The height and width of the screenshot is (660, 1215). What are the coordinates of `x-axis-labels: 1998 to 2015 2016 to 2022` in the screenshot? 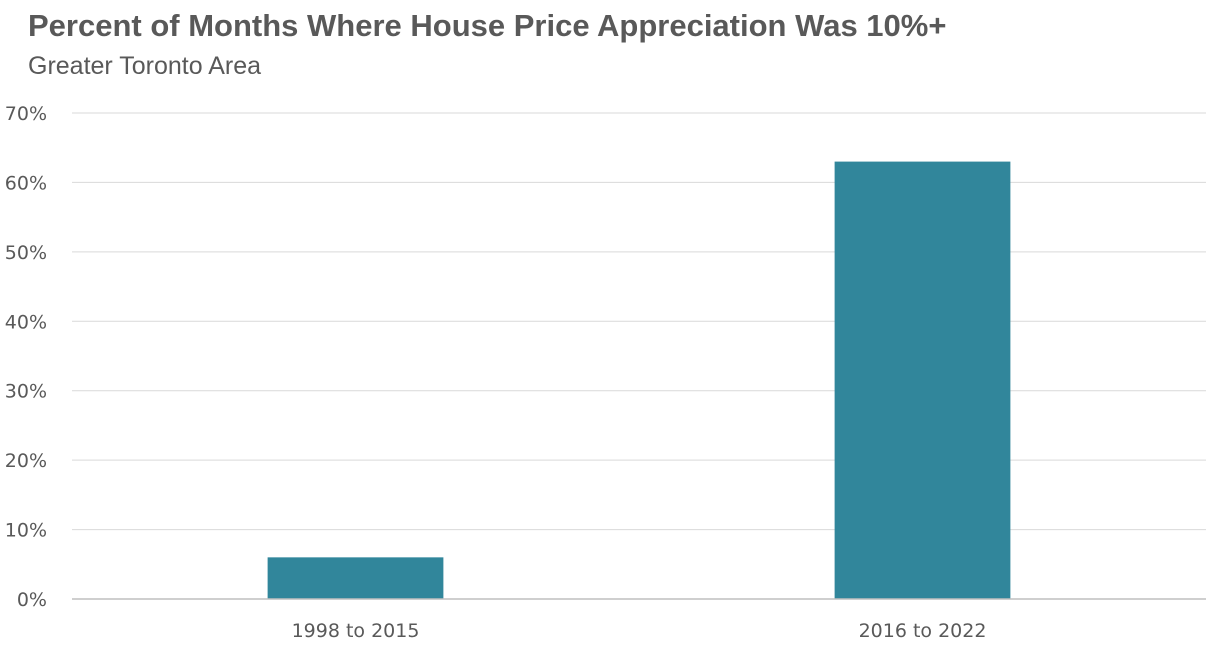 It's located at (639, 631).